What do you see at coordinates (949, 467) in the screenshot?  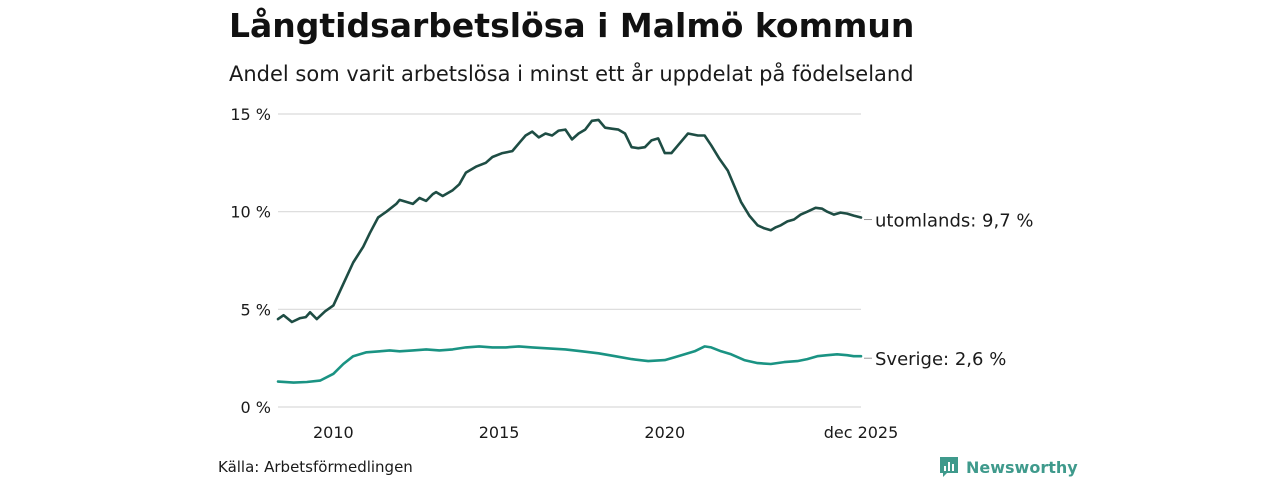 I see `newsworthy-bar-chart-icon` at bounding box center [949, 467].